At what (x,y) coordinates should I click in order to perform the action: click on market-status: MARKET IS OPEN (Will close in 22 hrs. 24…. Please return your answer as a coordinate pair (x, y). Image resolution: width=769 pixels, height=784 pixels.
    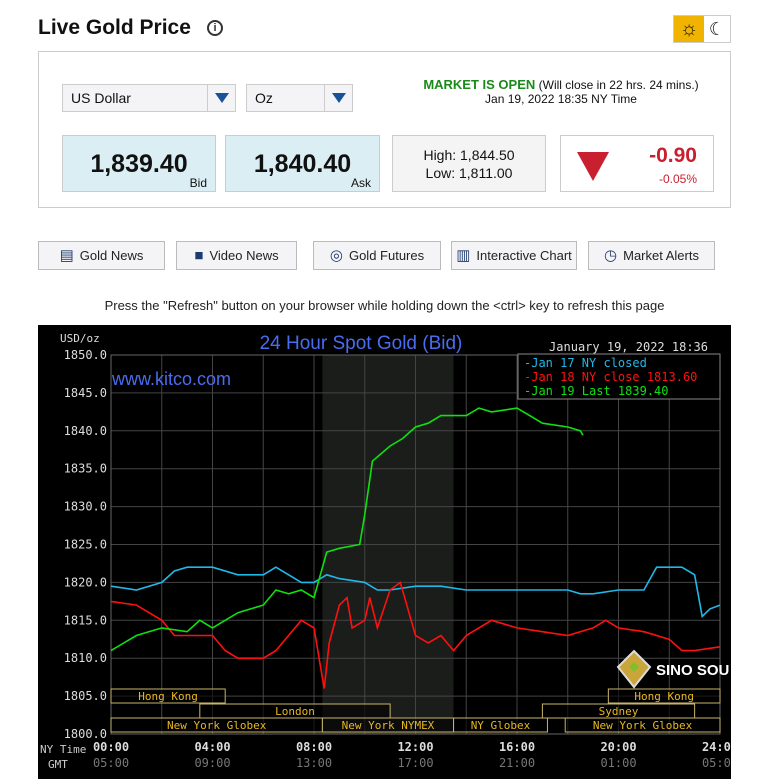
    Looking at the image, I should click on (561, 92).